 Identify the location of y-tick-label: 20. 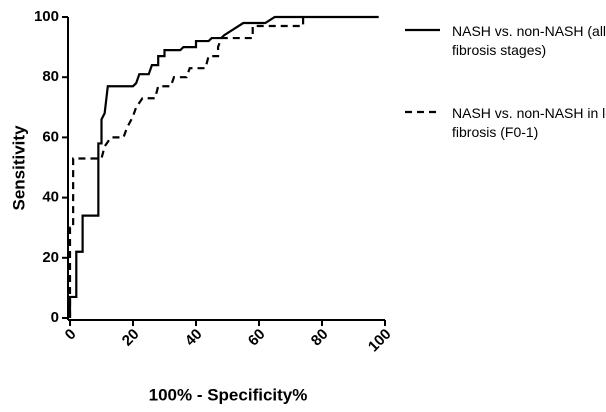
(50, 257).